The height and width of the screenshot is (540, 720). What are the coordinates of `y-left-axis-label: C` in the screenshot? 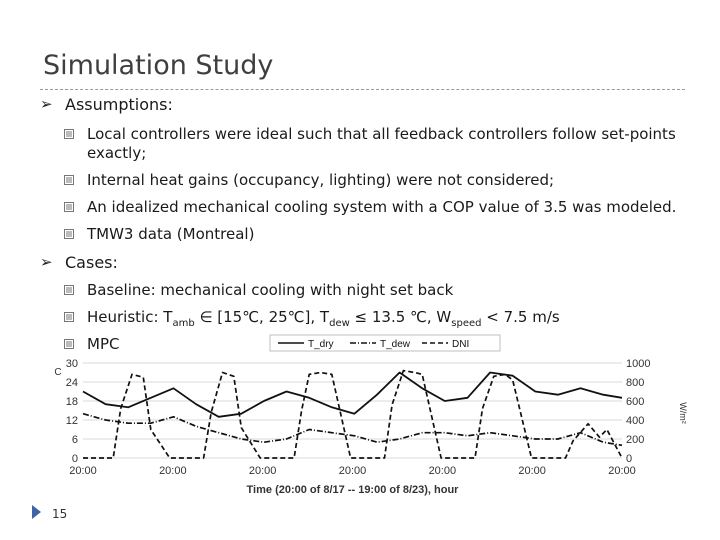 It's located at (57, 372).